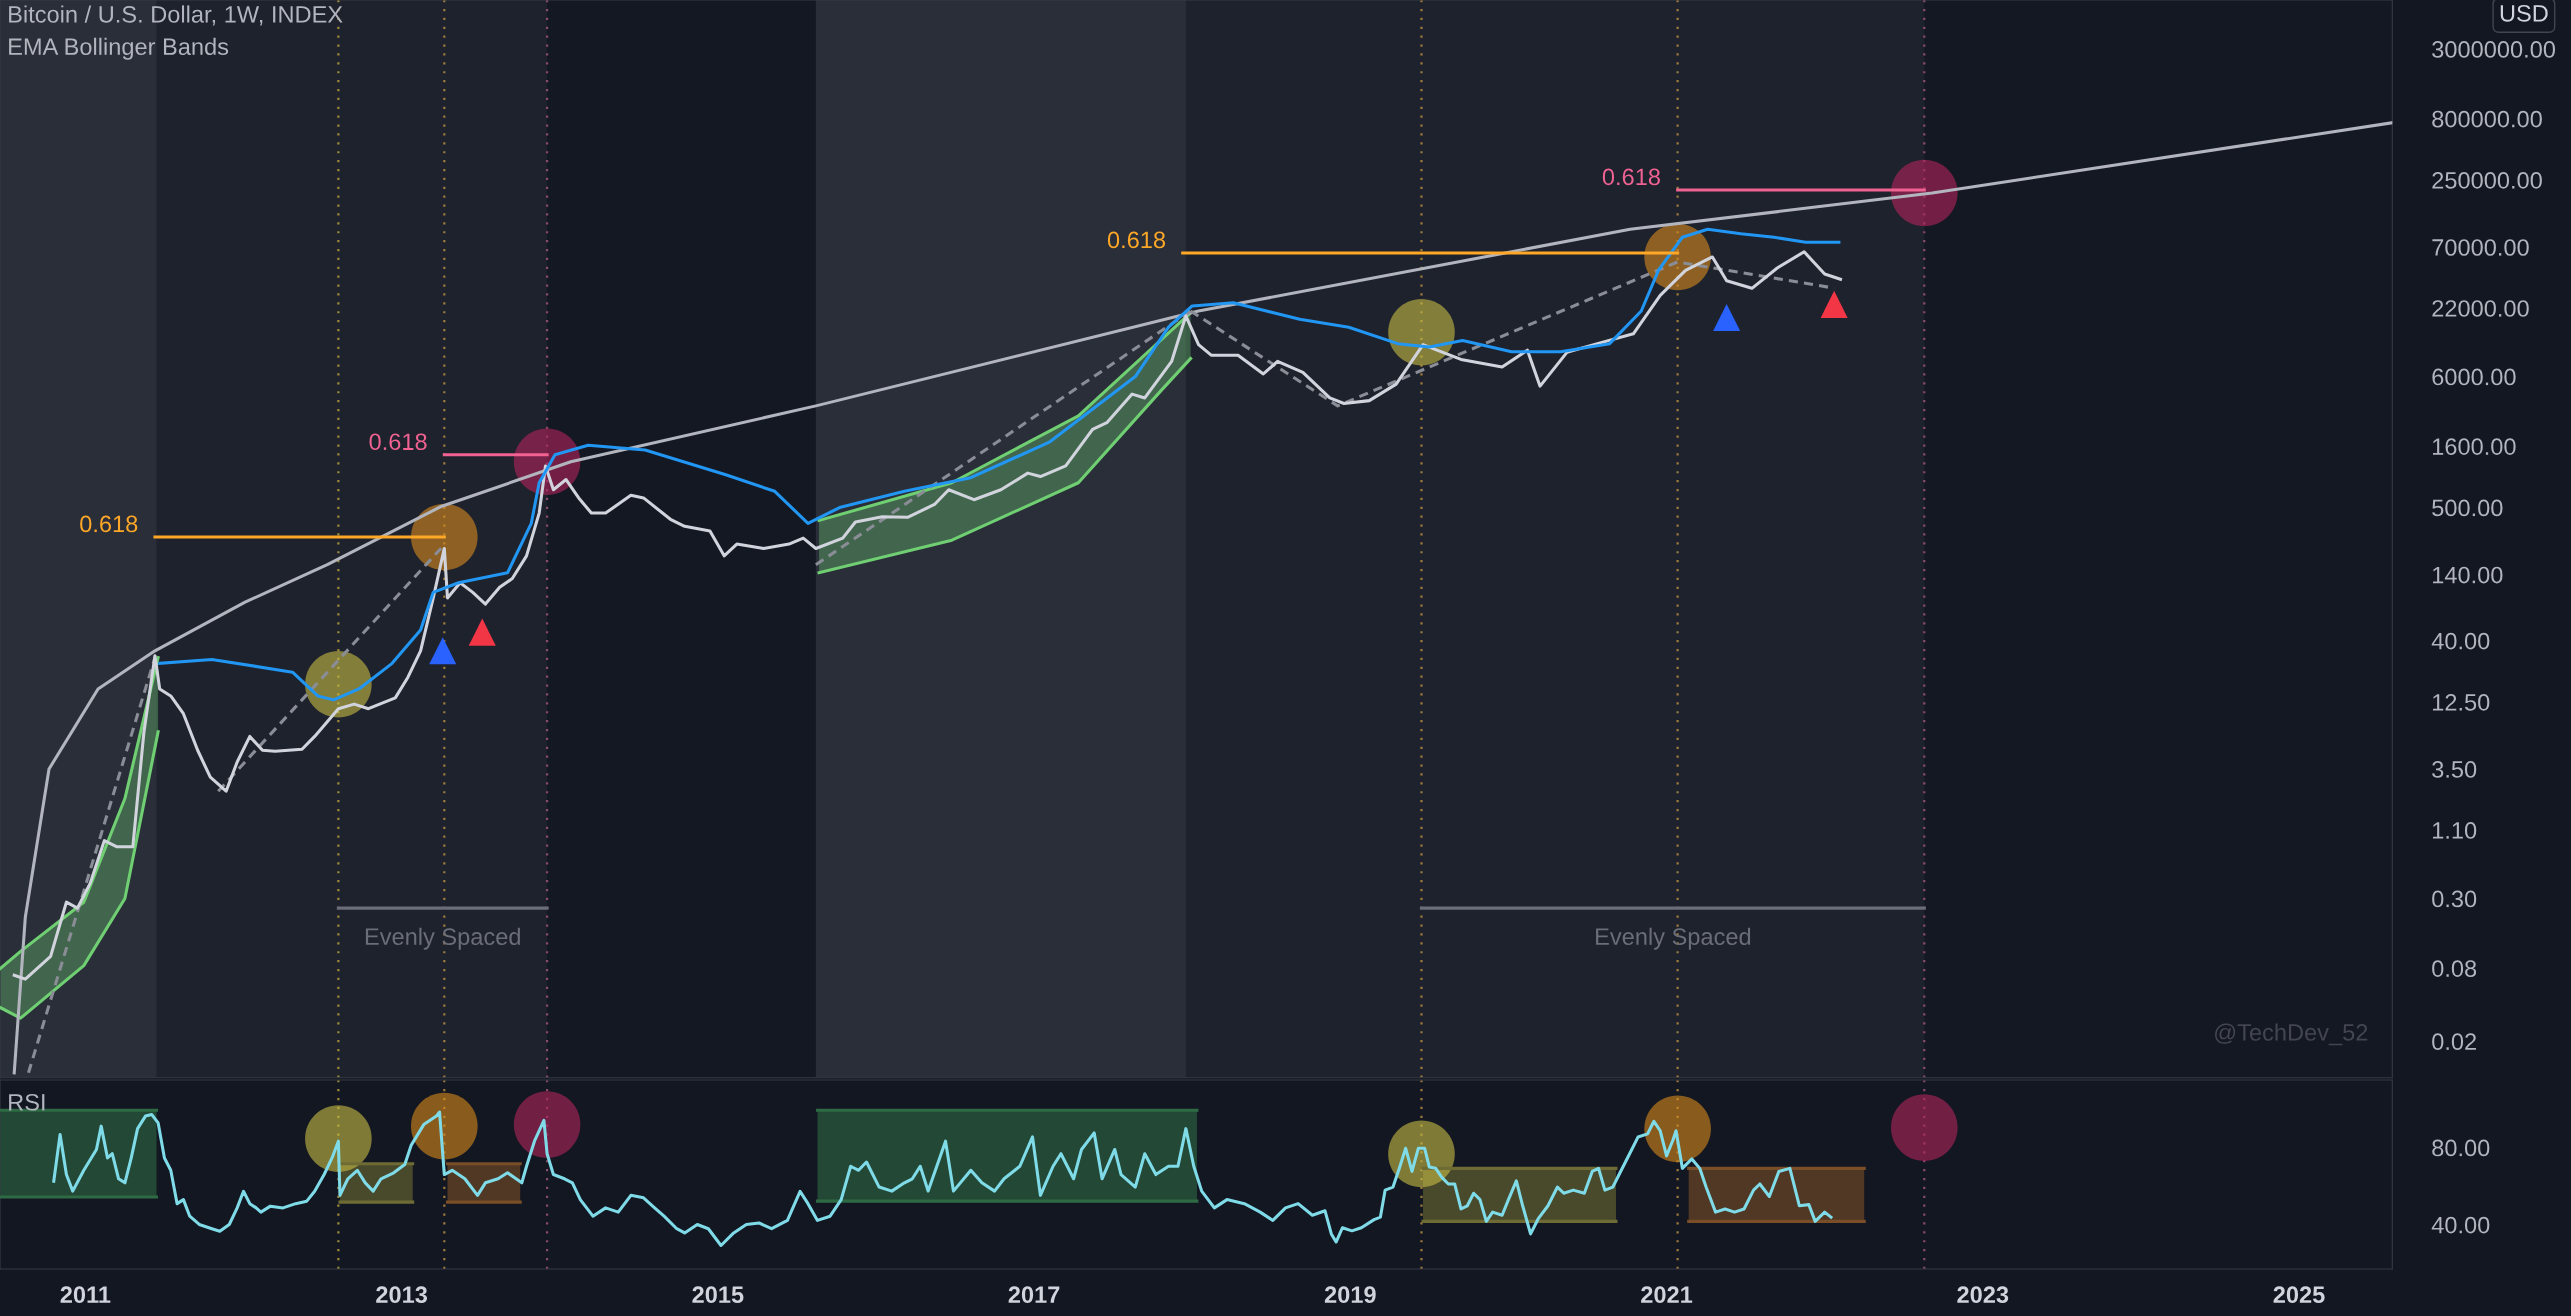 This screenshot has height=1316, width=2571. What do you see at coordinates (2461, 702) in the screenshot?
I see `y-tick-label: 12.50` at bounding box center [2461, 702].